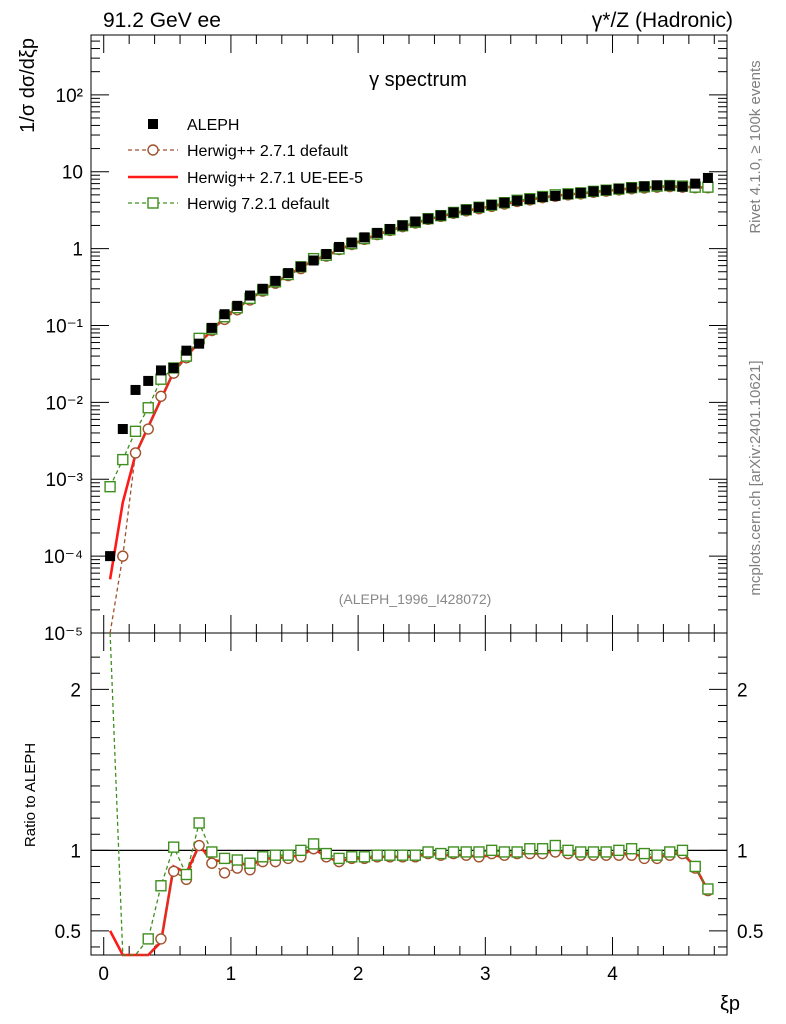  Describe the element at coordinates (755, 146) in the screenshot. I see `rivet-version-label: Rivet 4.1.0, ≥ 100k events` at that location.